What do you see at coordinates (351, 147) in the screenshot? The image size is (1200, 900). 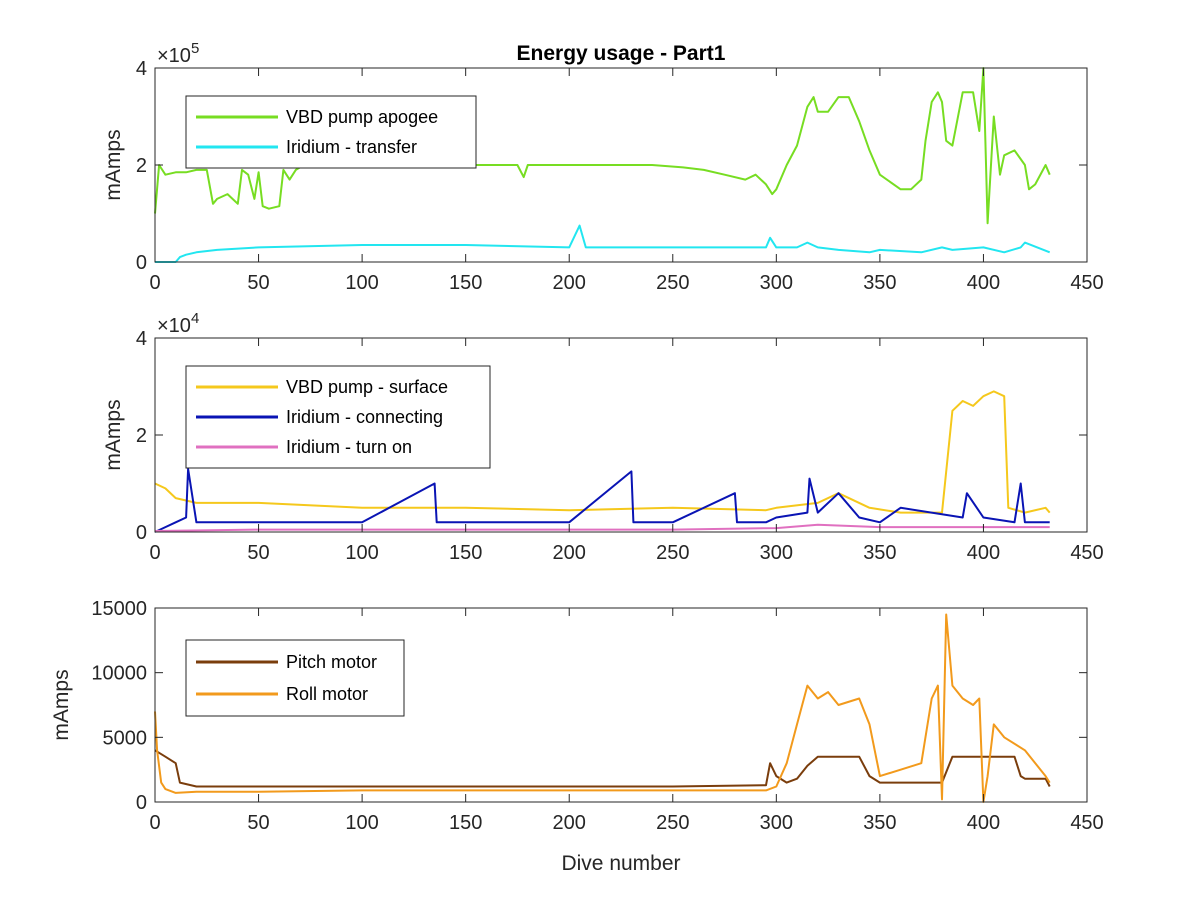 I see `legend-entry: Iridium - transfer` at bounding box center [351, 147].